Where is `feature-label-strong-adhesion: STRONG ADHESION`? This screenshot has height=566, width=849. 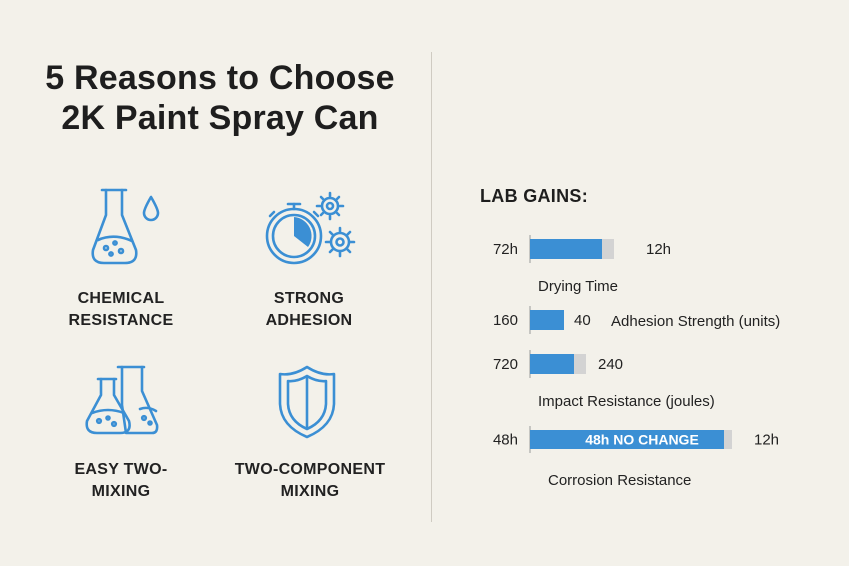 feature-label-strong-adhesion: STRONG ADHESION is located at coordinates (309, 310).